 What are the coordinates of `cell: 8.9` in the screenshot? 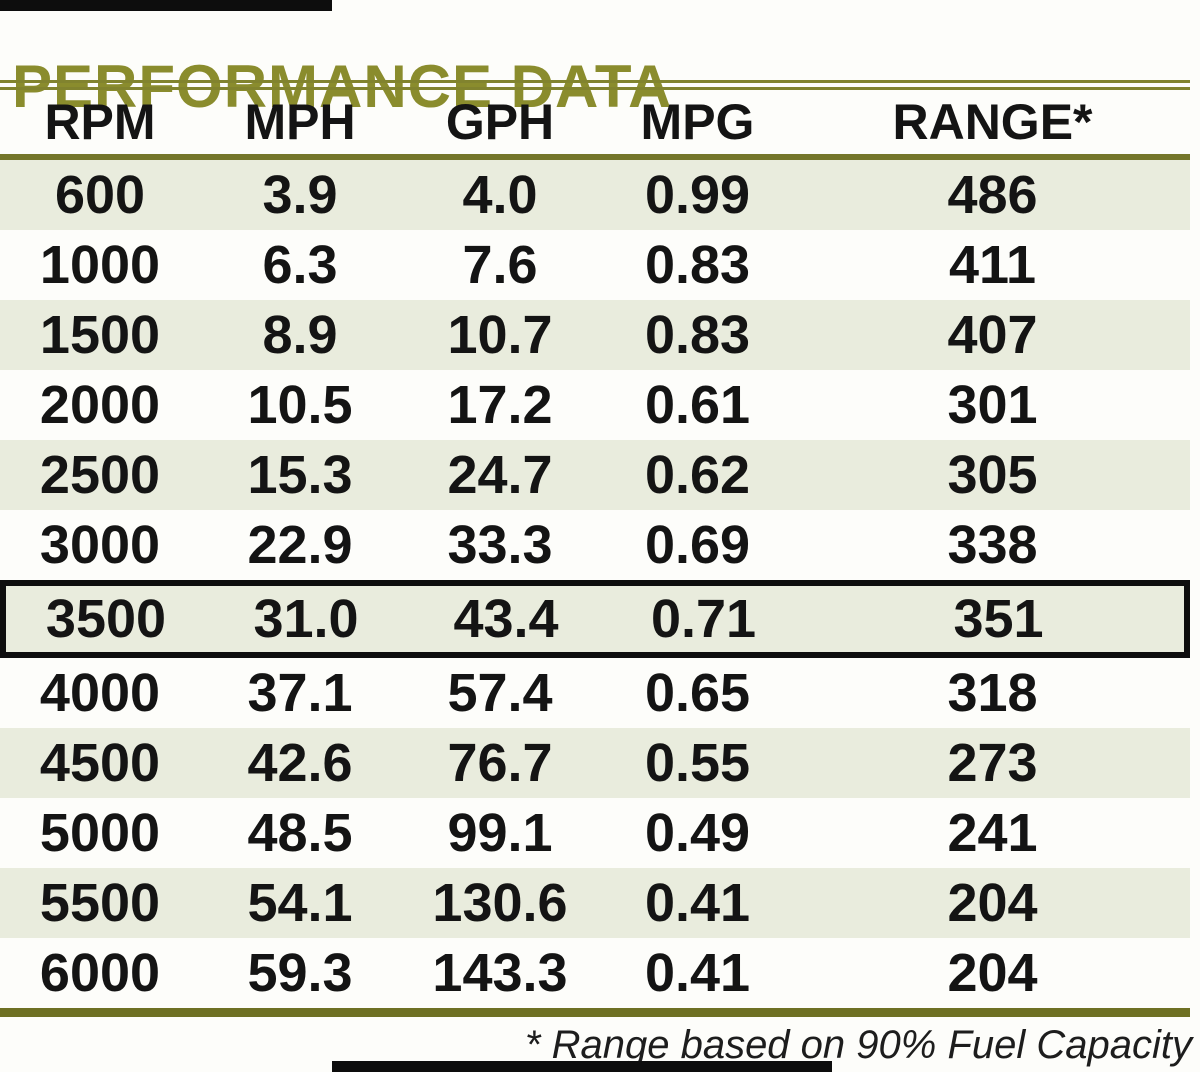 It's located at (300, 335).